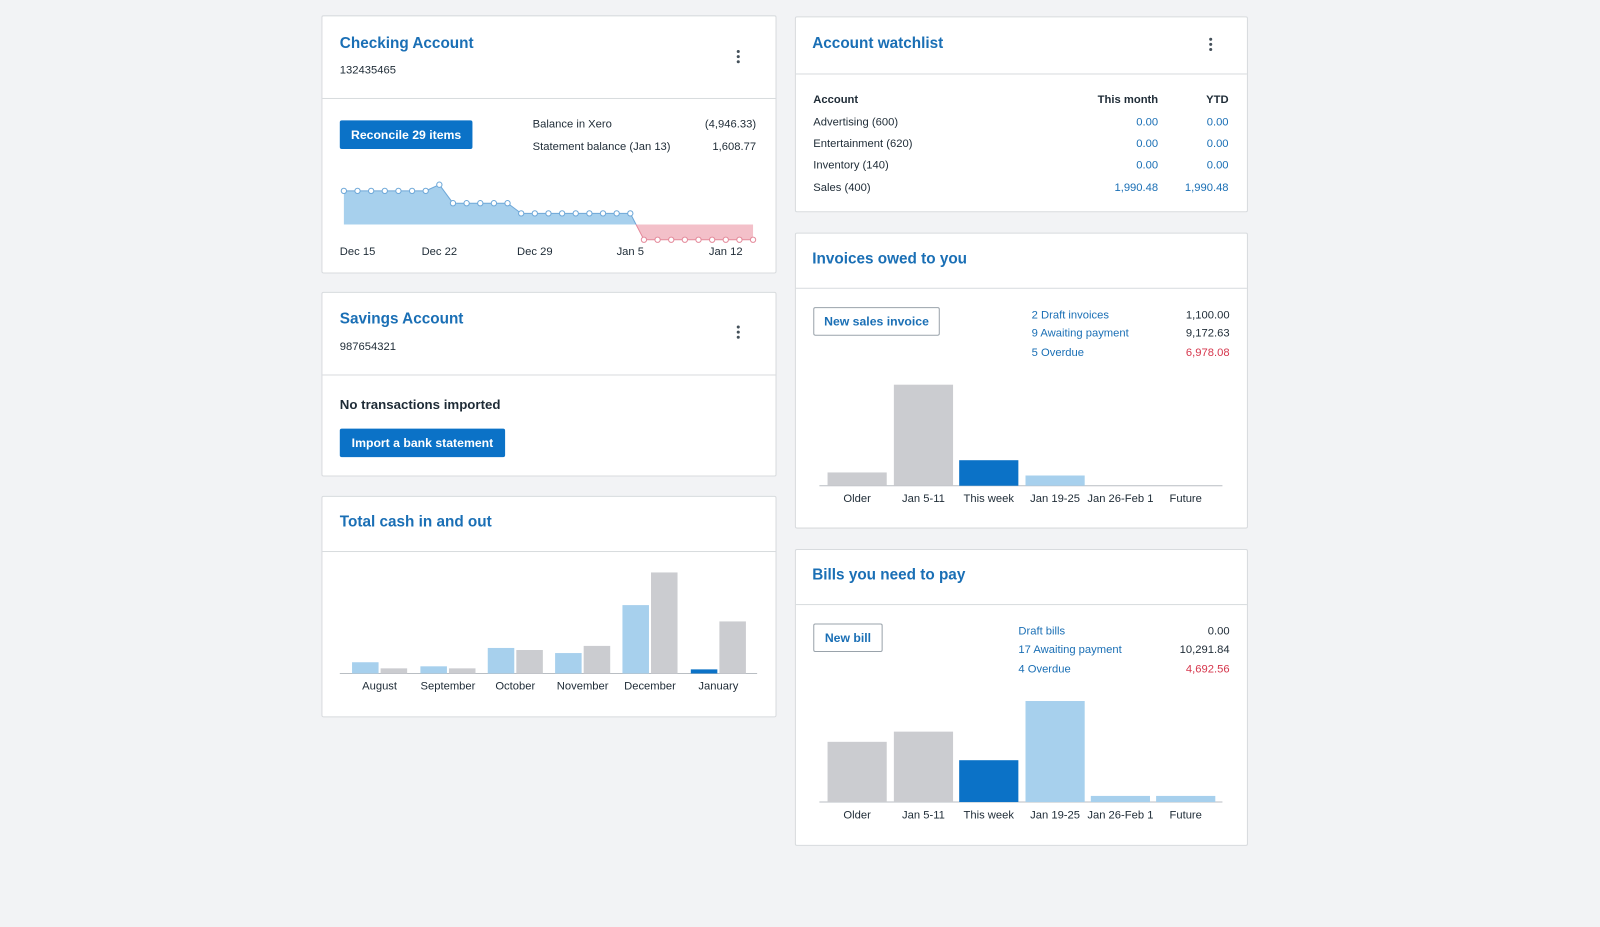  I want to click on summary-value: 10,291.84, so click(1204, 650).